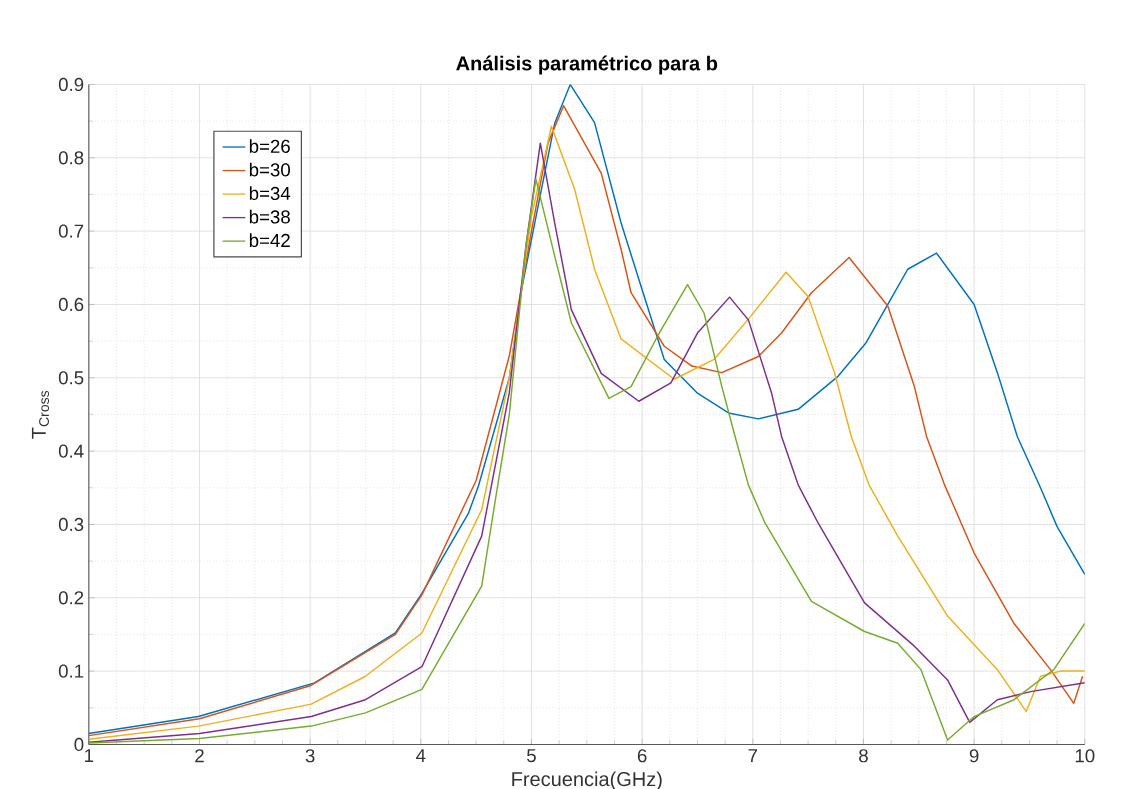 The width and height of the screenshot is (1122, 789). Describe the element at coordinates (71, 158) in the screenshot. I see `y-tick-label: 0.8` at that location.